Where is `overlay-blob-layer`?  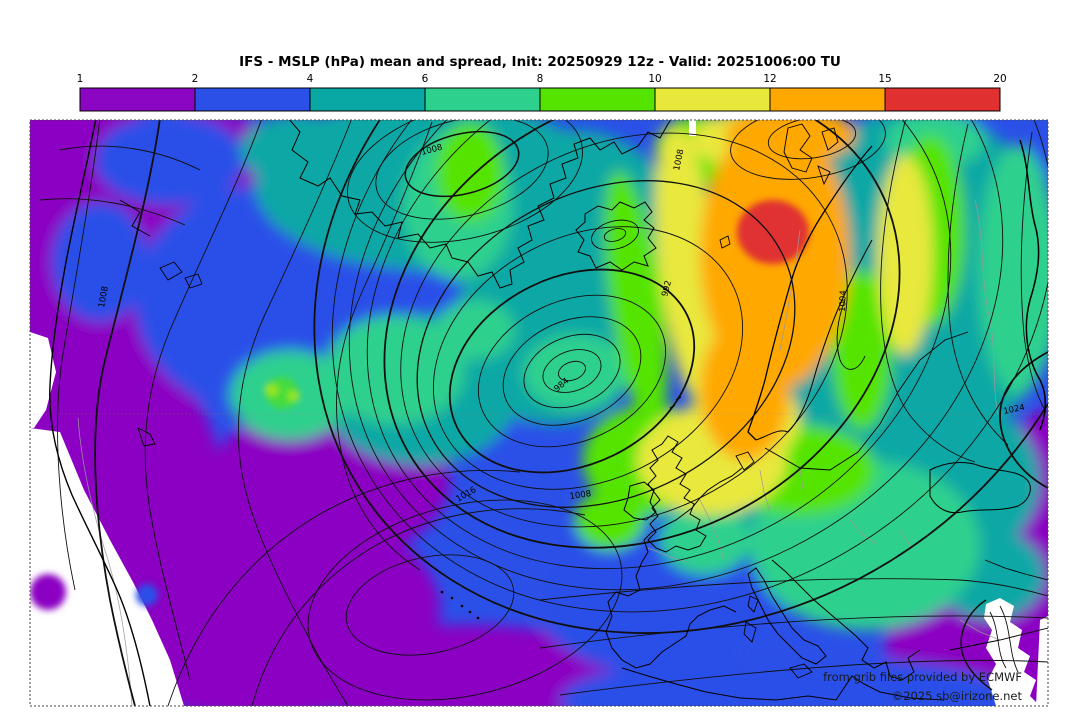 overlay-blob-layer is located at coordinates (94, 592).